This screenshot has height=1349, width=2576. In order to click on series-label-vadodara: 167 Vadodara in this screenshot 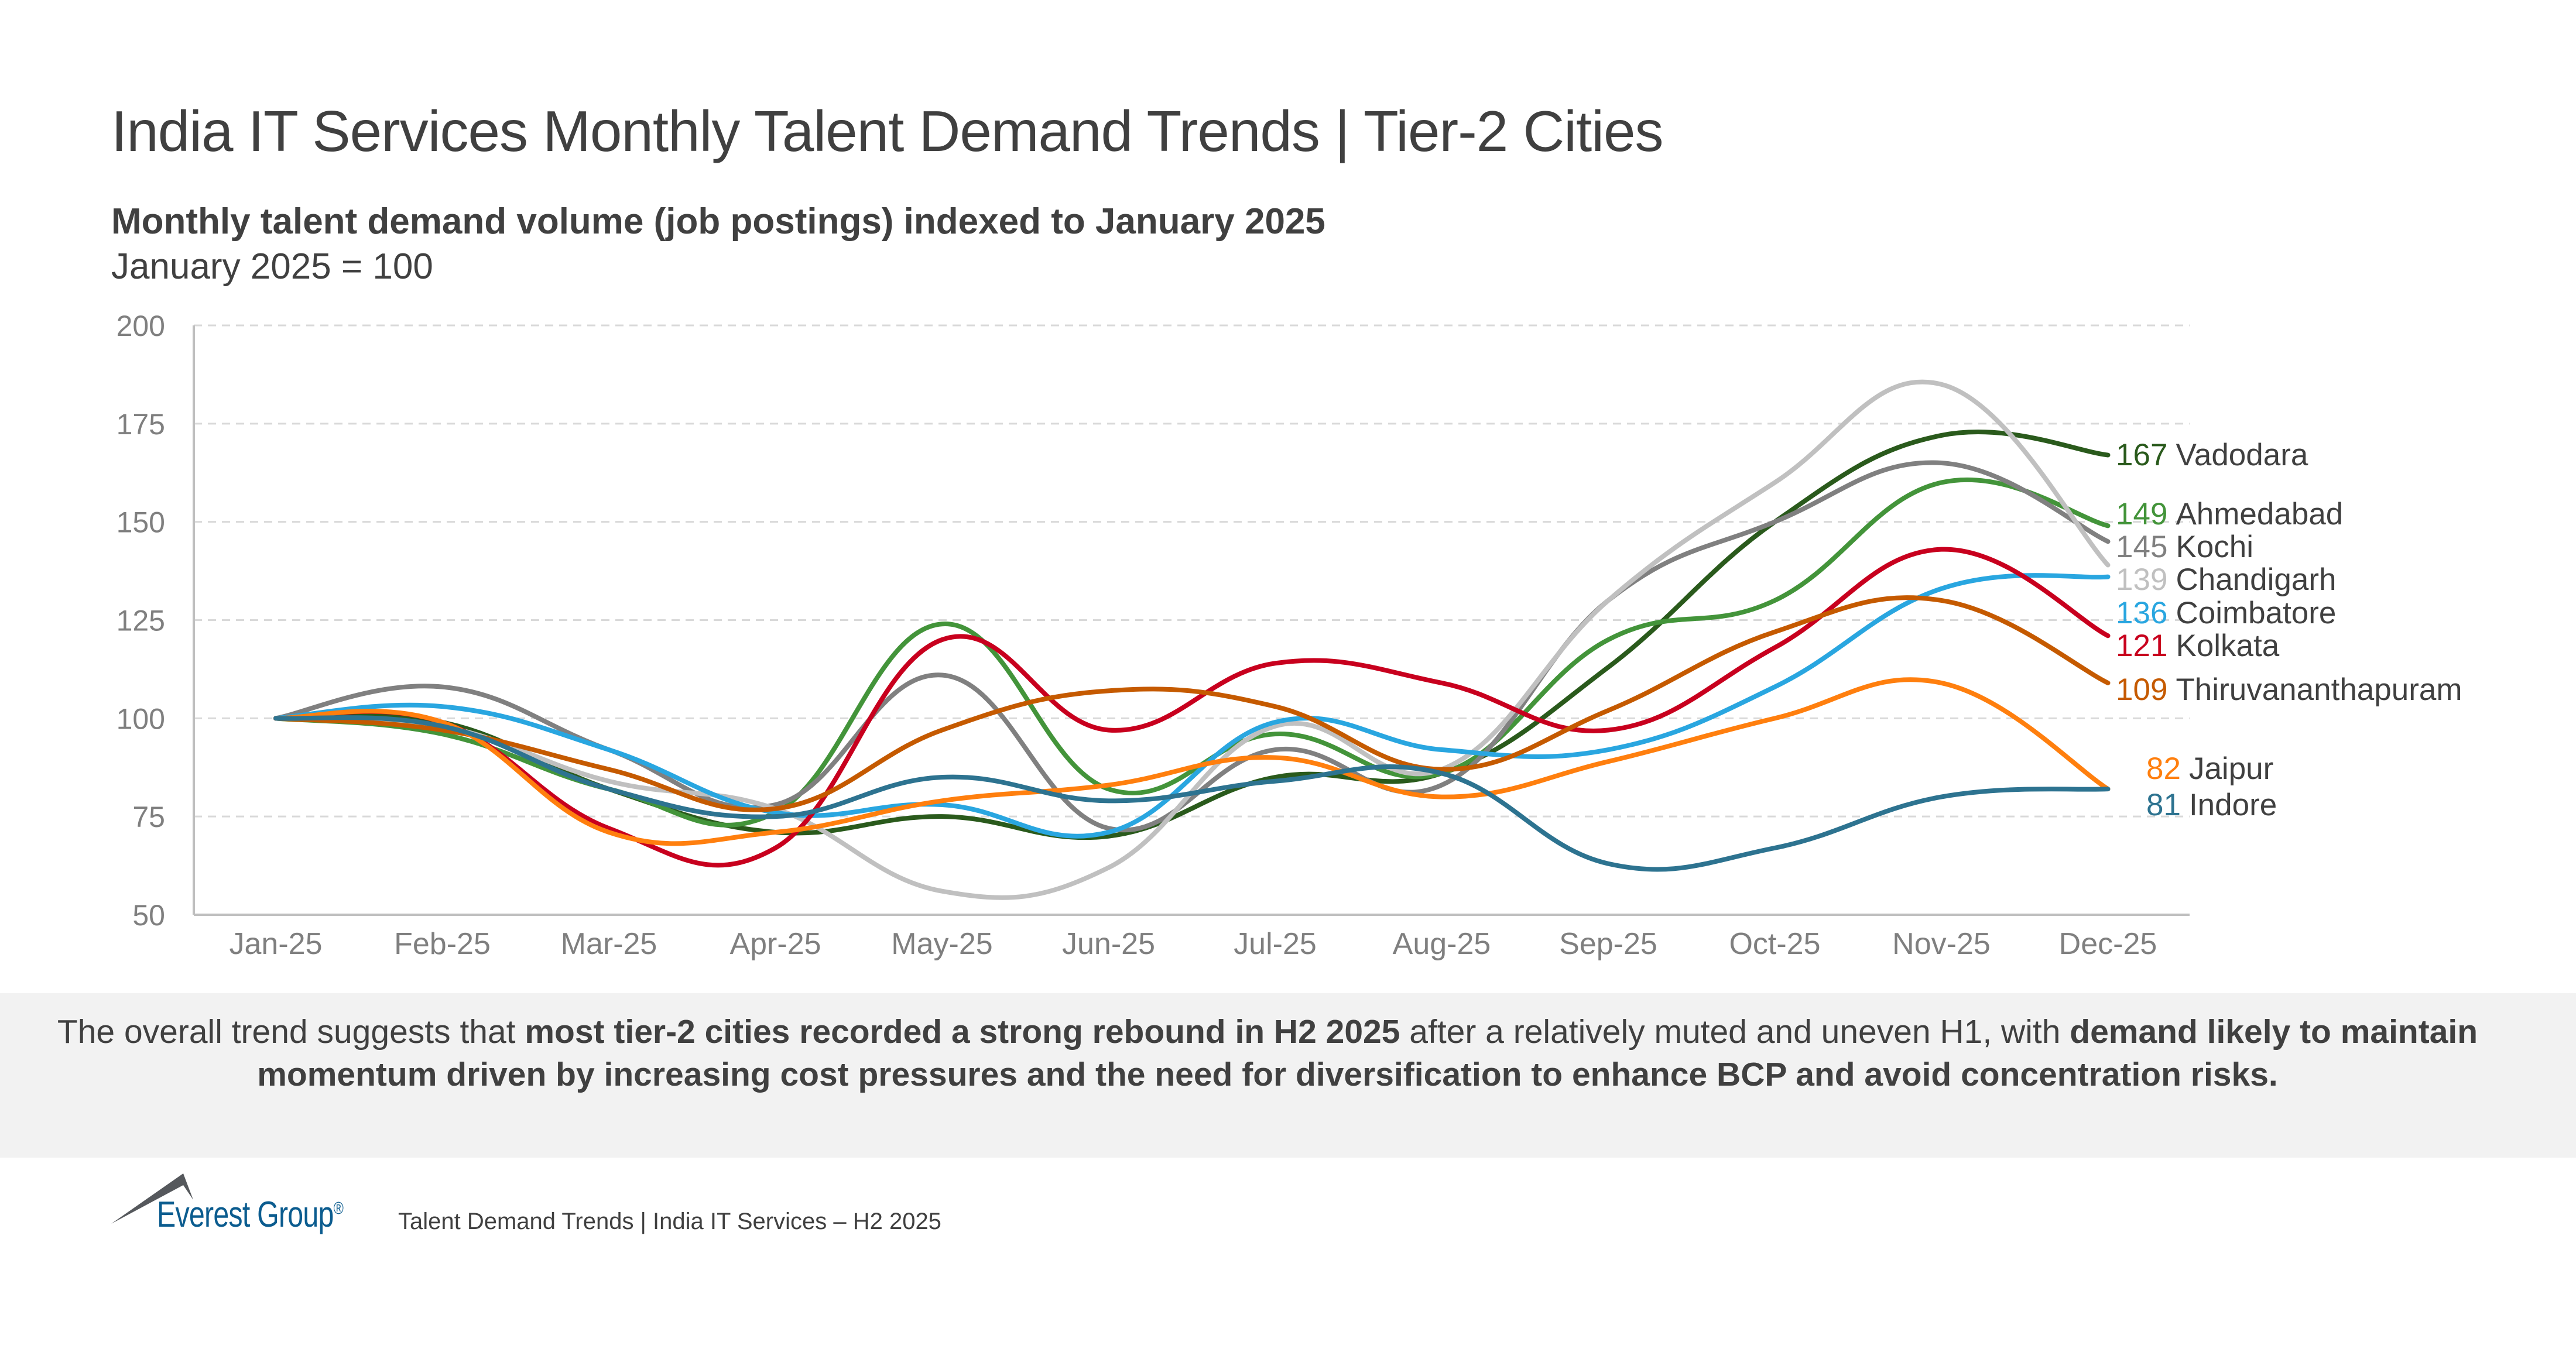, I will do `click(2212, 455)`.